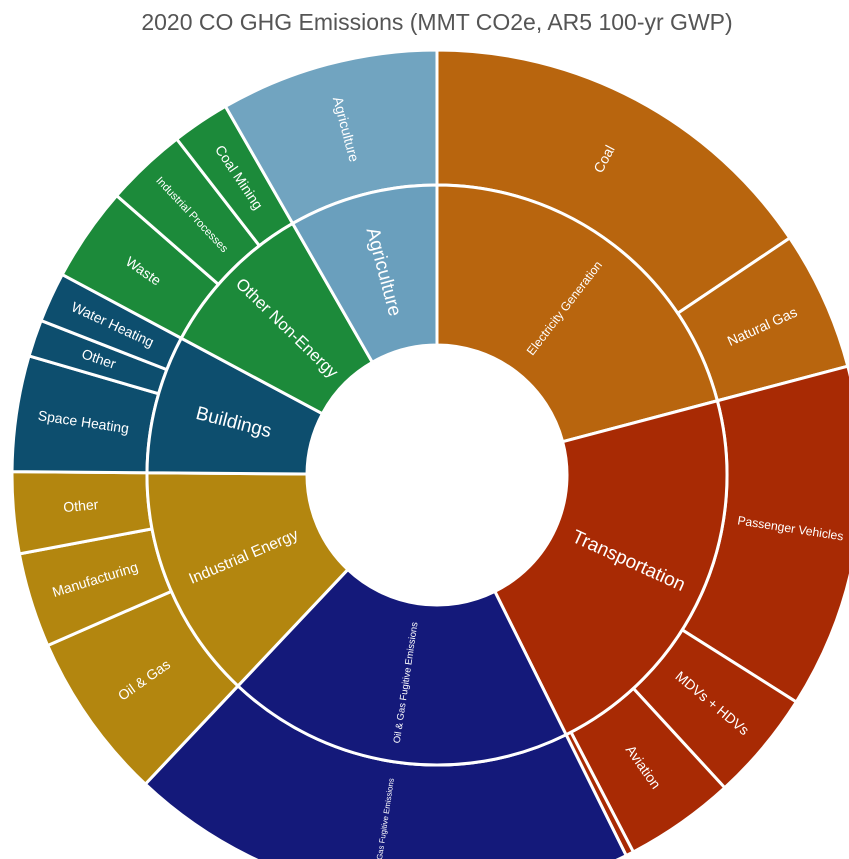 This screenshot has width=849, height=859. Describe the element at coordinates (81, 505) in the screenshot. I see `segment-label: Other` at that location.